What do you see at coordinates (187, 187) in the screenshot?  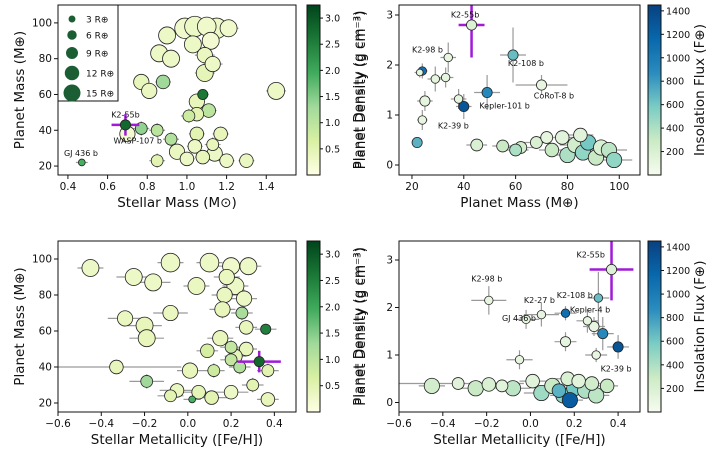 I see `x-tick-label: 1.0` at bounding box center [187, 187].